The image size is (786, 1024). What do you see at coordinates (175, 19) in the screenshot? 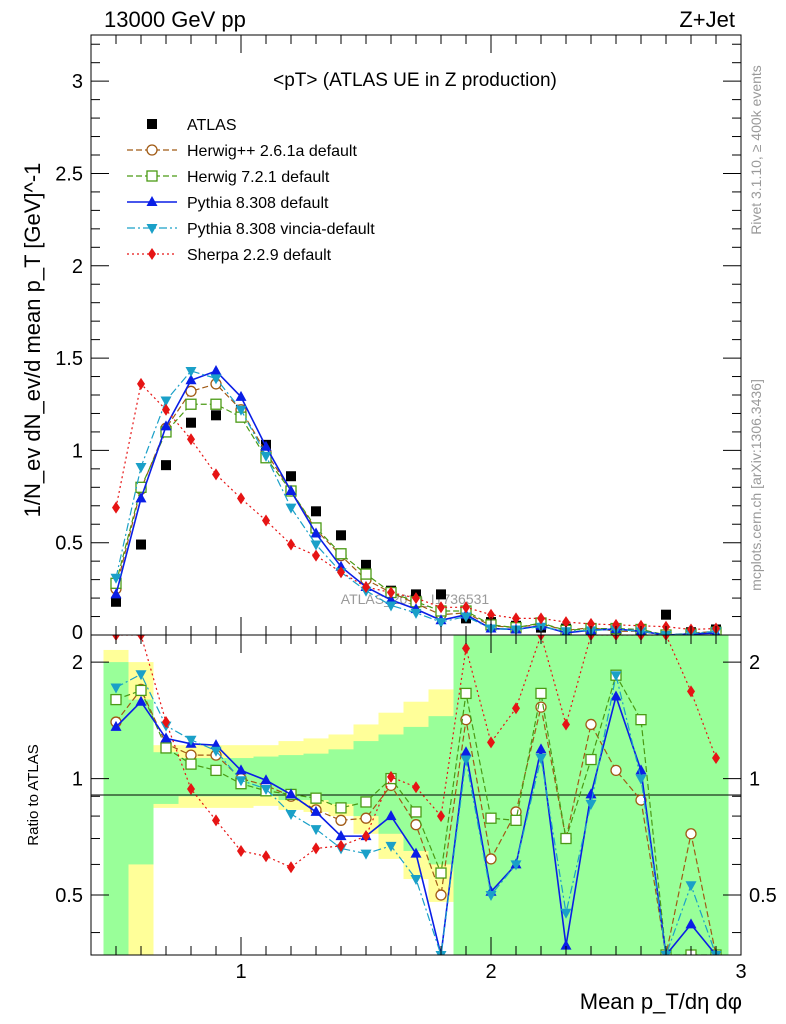
I see `header-left: 13000 GeV pp` at bounding box center [175, 19].